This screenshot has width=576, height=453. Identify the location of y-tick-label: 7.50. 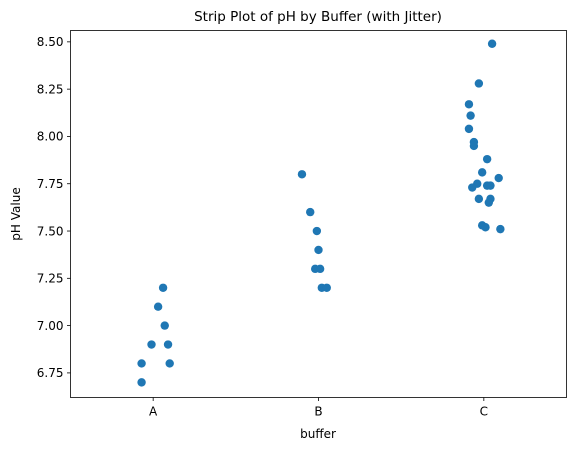
(50, 231).